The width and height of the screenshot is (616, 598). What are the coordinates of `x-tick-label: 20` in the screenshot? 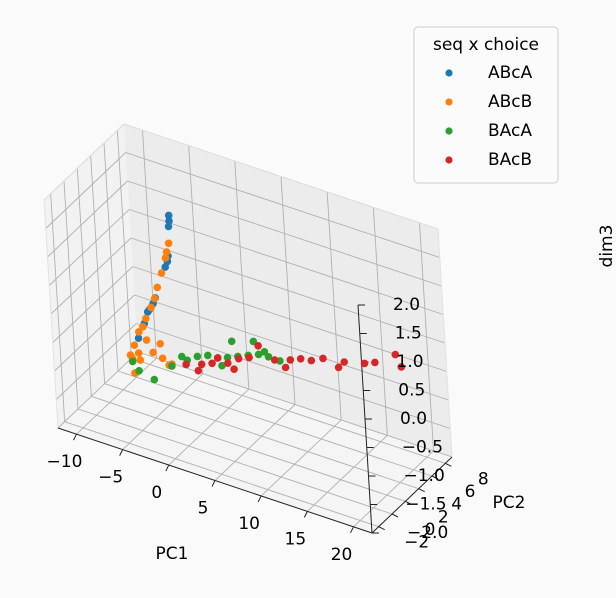 It's located at (342, 555).